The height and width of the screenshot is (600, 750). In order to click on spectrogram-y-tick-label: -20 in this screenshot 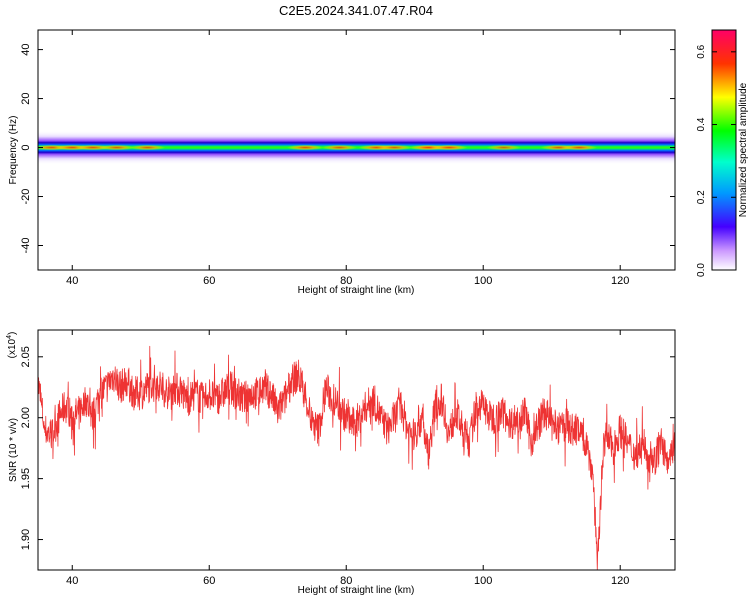, I will do `click(26, 197)`.